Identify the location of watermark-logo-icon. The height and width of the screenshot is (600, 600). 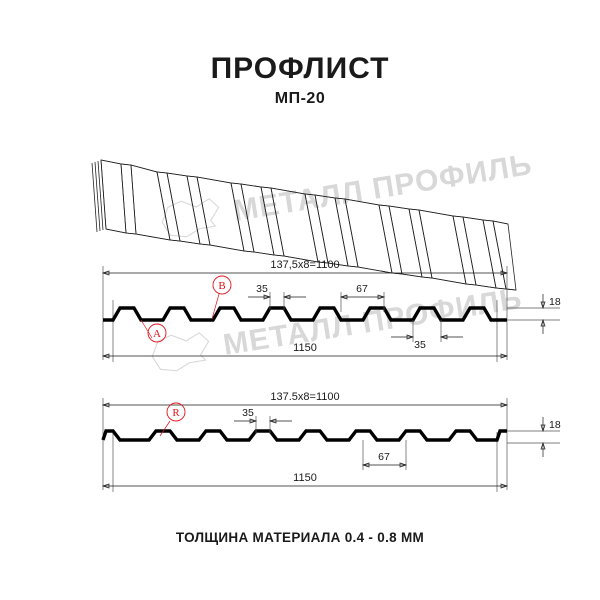
(190, 218).